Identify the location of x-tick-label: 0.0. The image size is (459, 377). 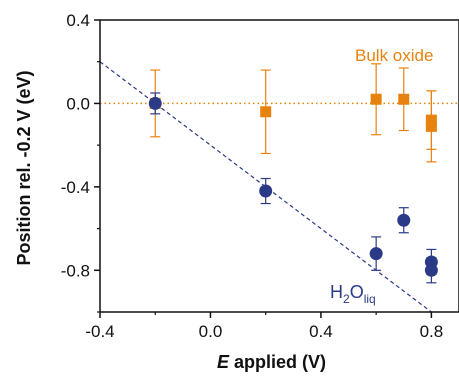
(211, 331).